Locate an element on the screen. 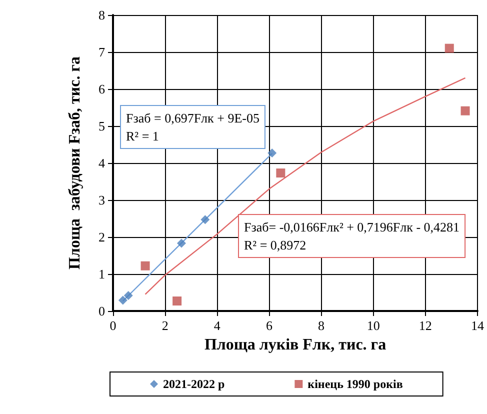  x-axis-title: Площа луків Fлк, тис. га is located at coordinates (295, 345).